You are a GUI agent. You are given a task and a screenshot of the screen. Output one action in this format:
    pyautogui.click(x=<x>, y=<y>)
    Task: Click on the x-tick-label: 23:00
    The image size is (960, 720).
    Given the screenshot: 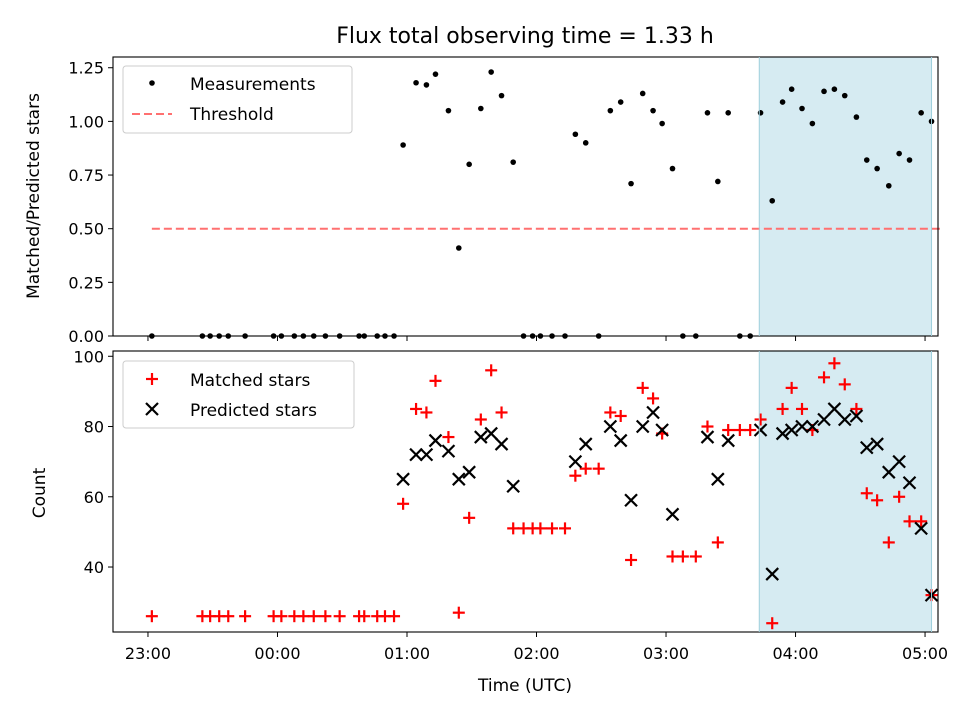 What is the action you would take?
    pyautogui.click(x=148, y=653)
    